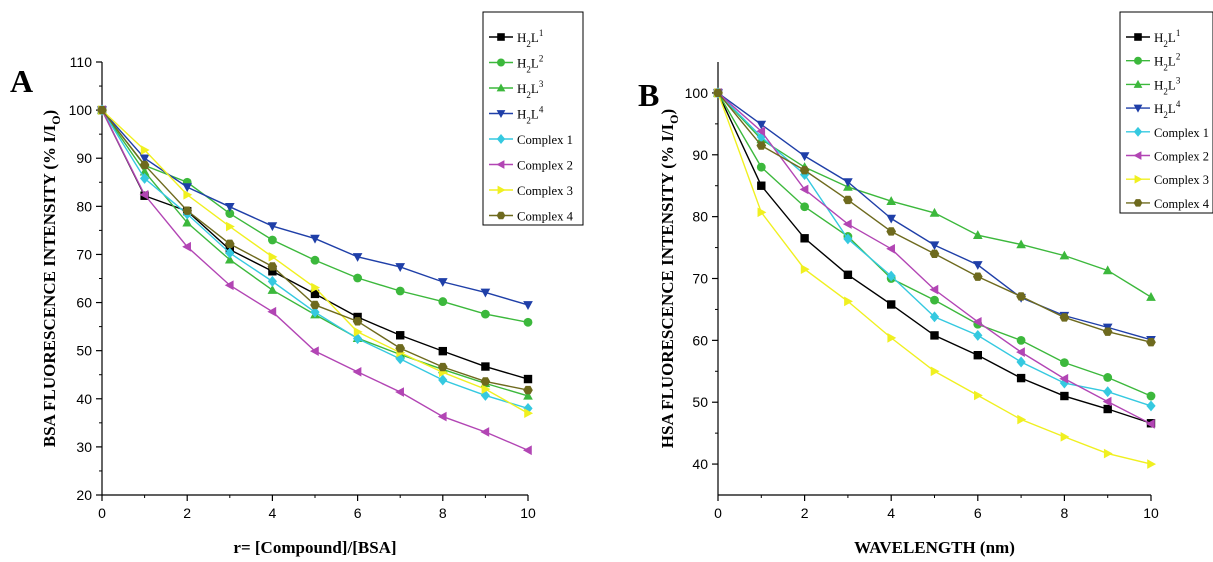  What do you see at coordinates (1181, 156) in the screenshot?
I see `legend-label: Complex 2` at bounding box center [1181, 156].